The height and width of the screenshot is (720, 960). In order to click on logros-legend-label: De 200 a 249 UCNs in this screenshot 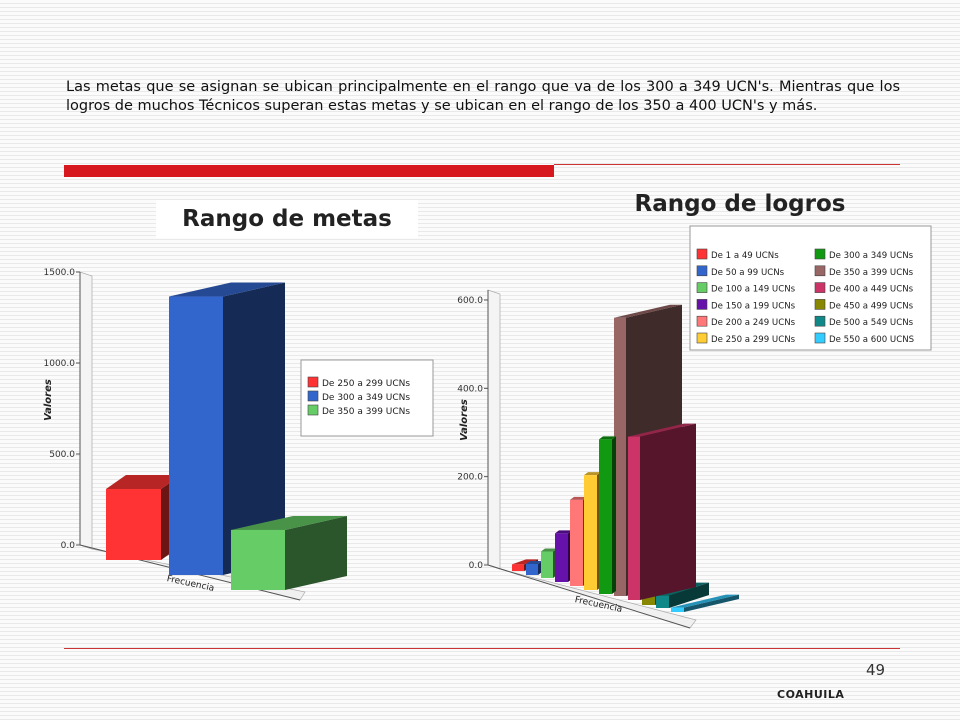, I will do `click(753, 323)`.